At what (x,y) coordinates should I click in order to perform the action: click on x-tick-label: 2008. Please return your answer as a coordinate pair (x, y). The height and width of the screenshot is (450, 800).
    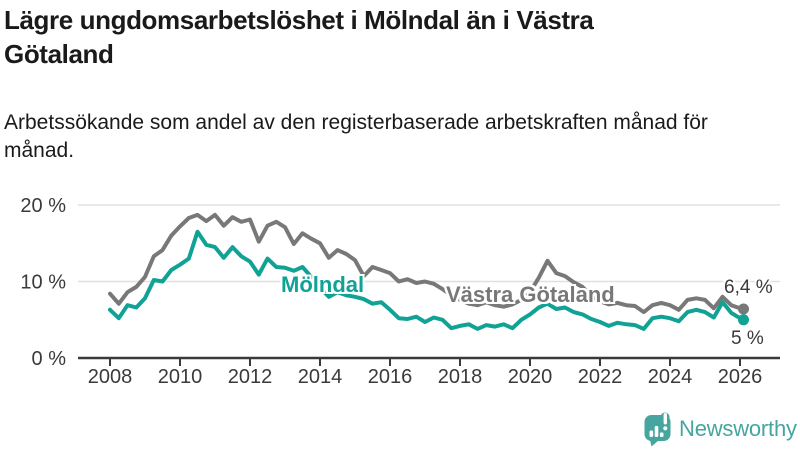
    Looking at the image, I should click on (110, 377).